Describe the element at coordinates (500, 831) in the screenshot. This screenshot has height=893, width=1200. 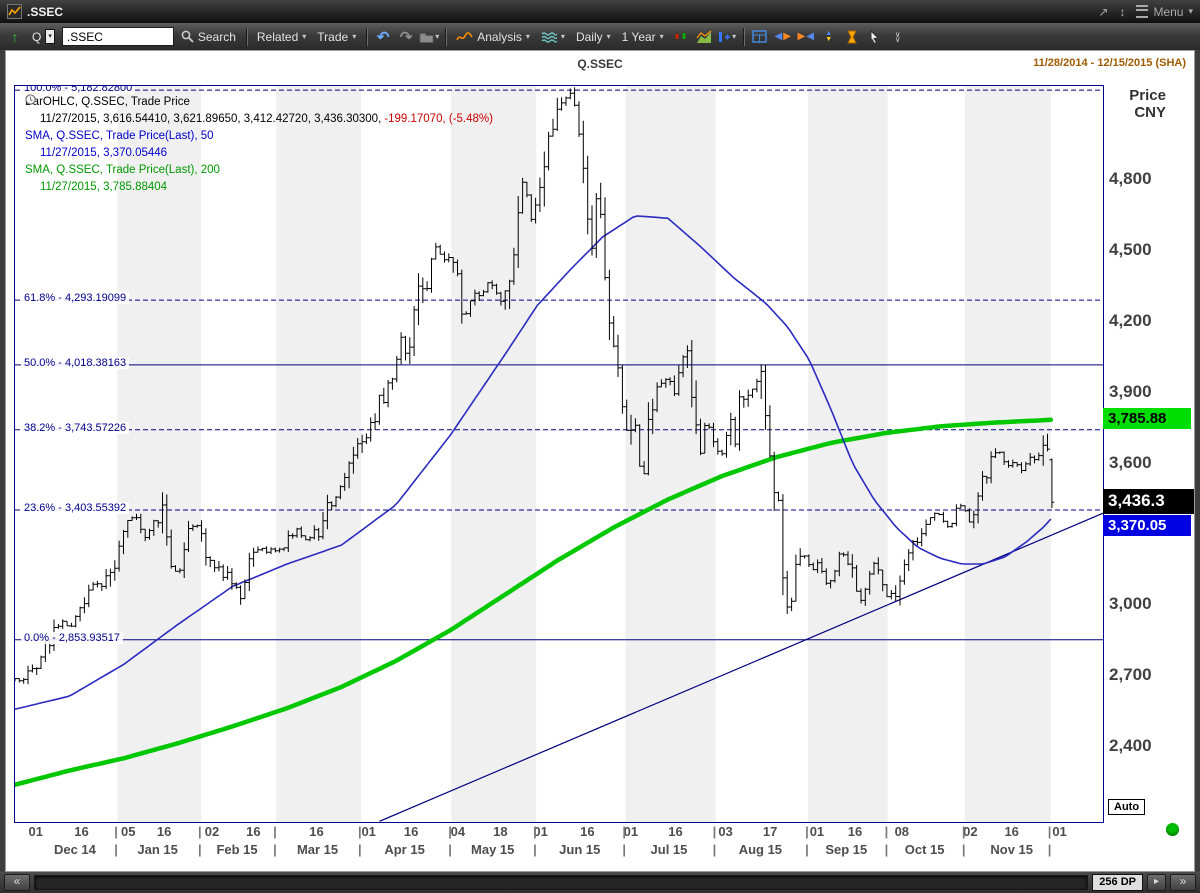
I see `x-axis-day-label: 18` at that location.